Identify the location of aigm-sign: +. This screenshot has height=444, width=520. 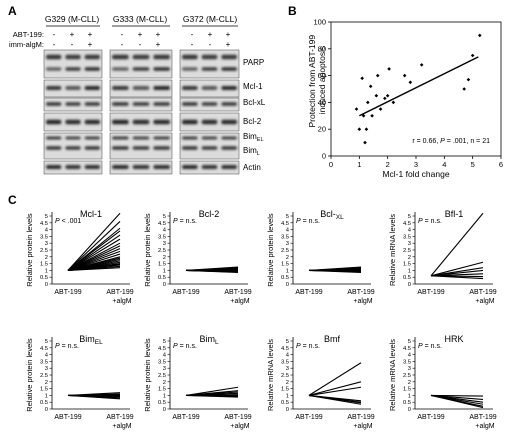
(90, 44).